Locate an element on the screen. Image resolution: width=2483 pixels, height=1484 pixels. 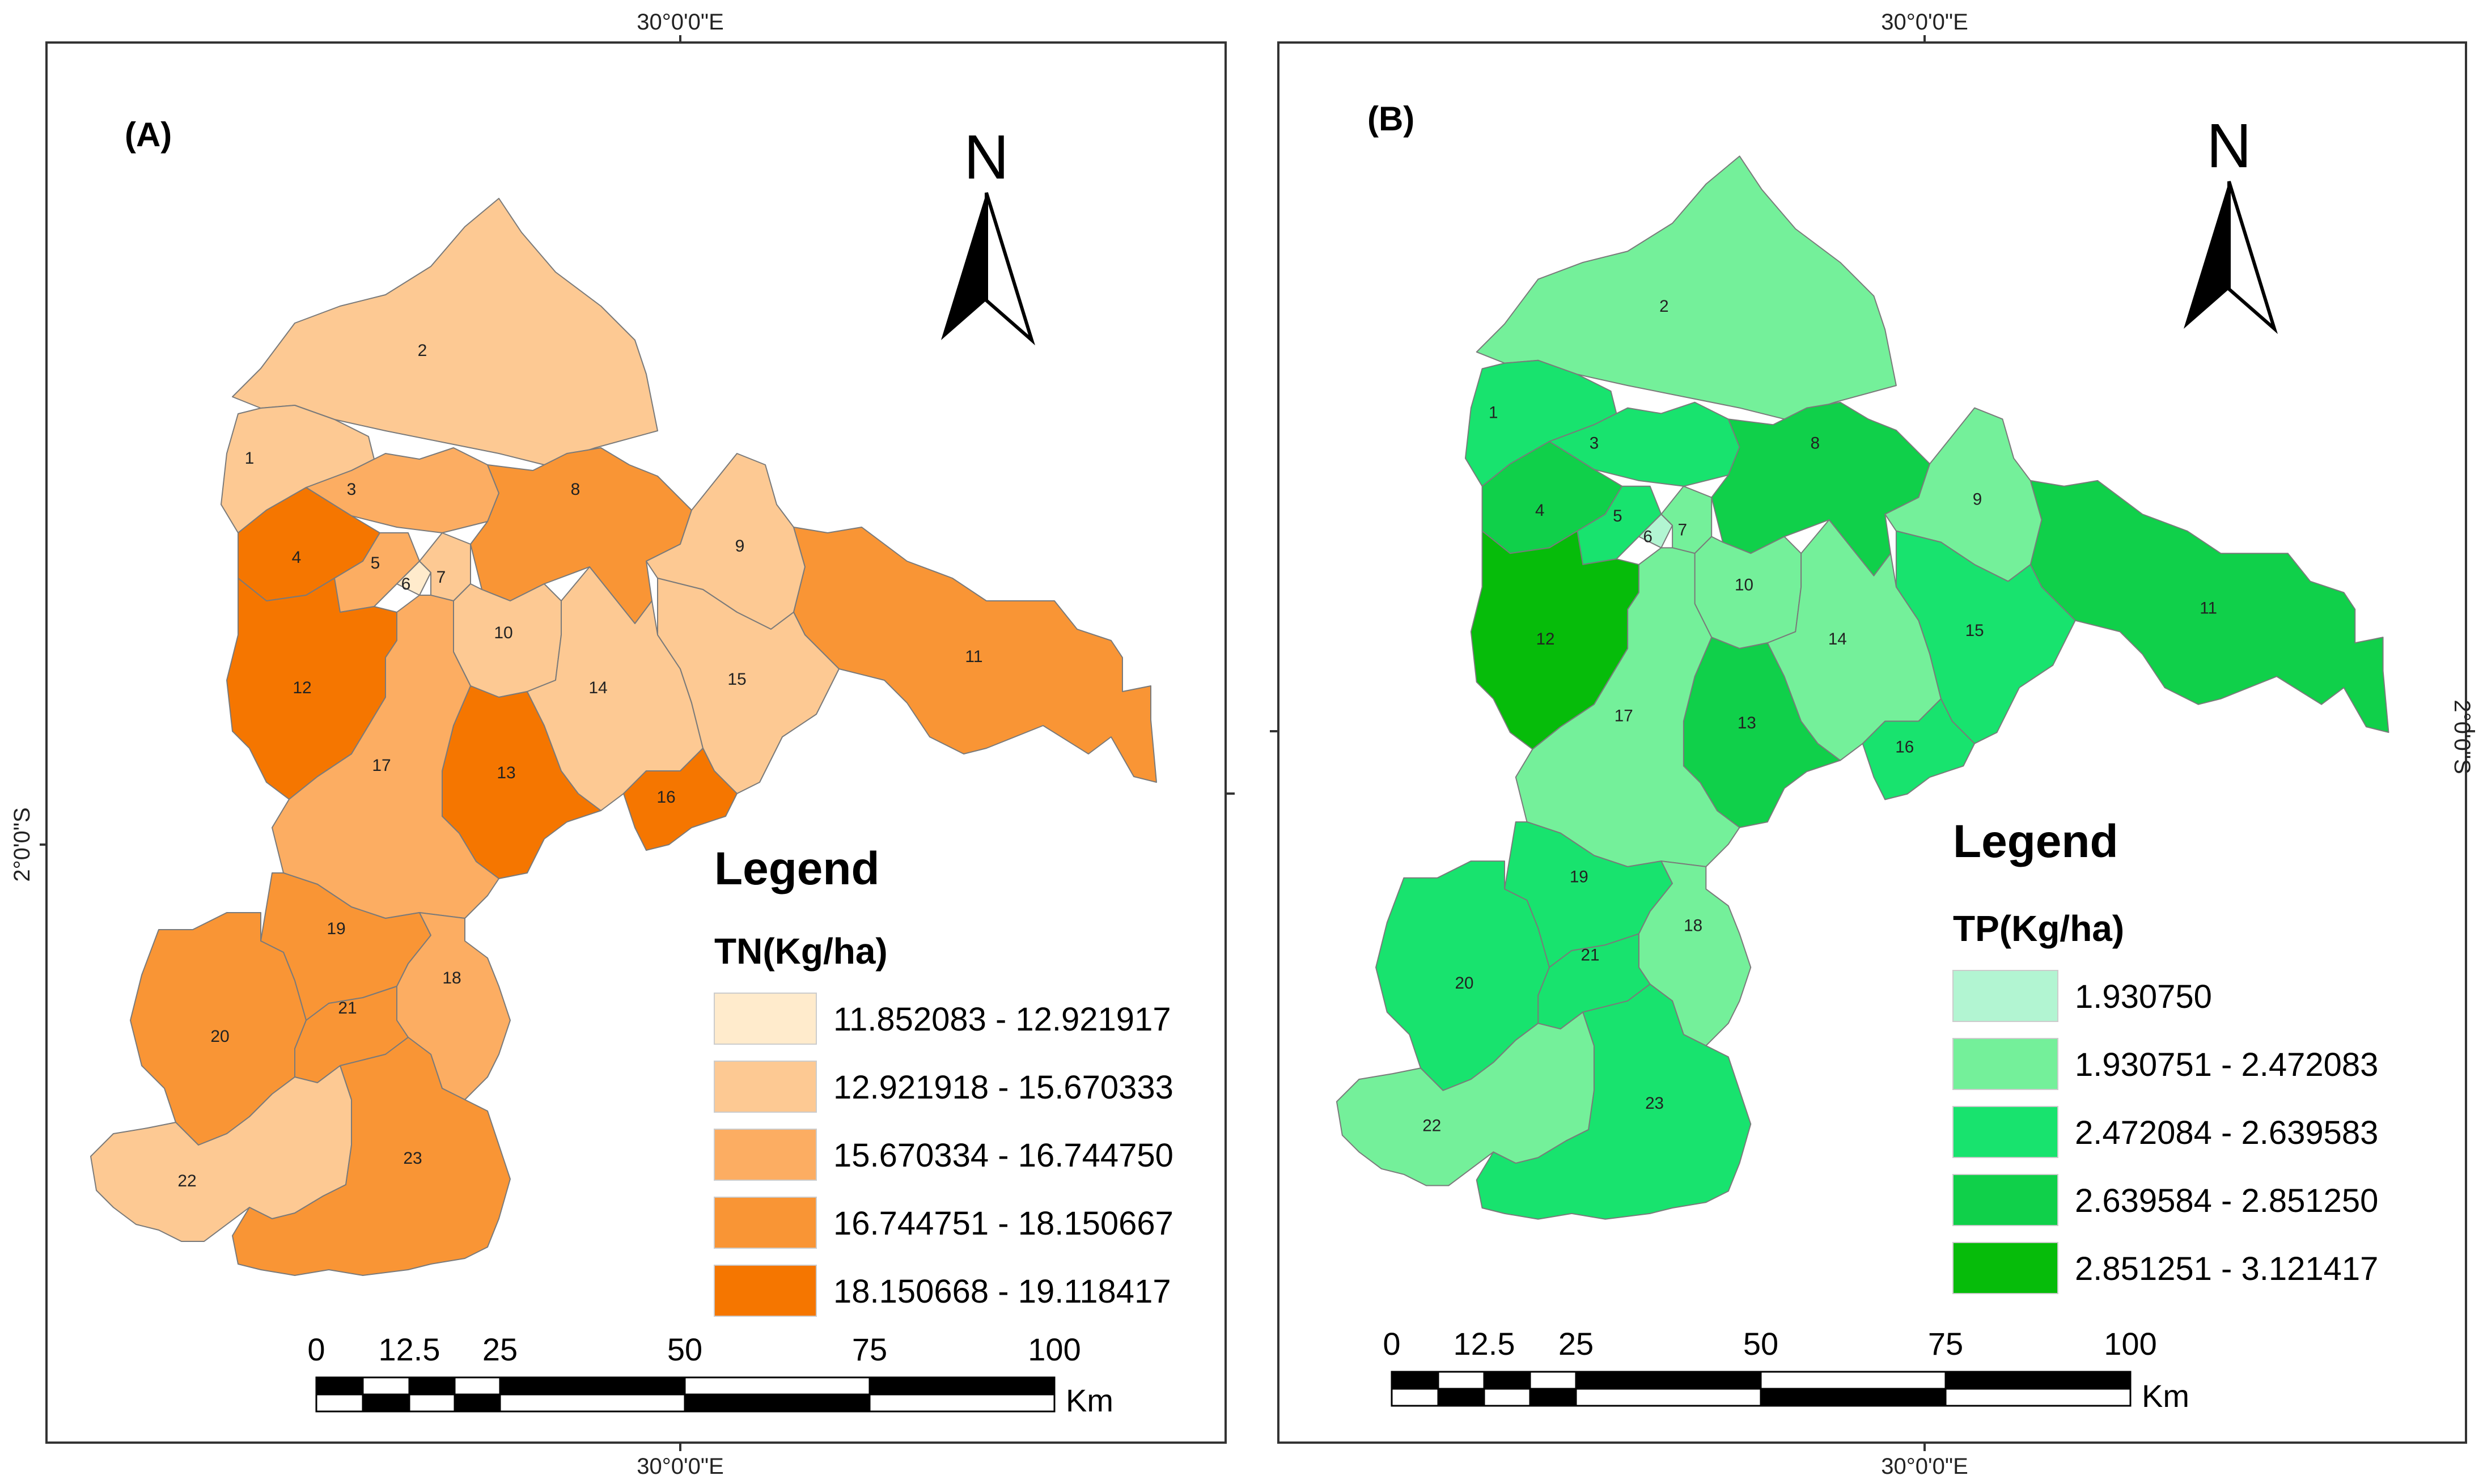
panel-b-region-label-2: 2 is located at coordinates (1663, 306).